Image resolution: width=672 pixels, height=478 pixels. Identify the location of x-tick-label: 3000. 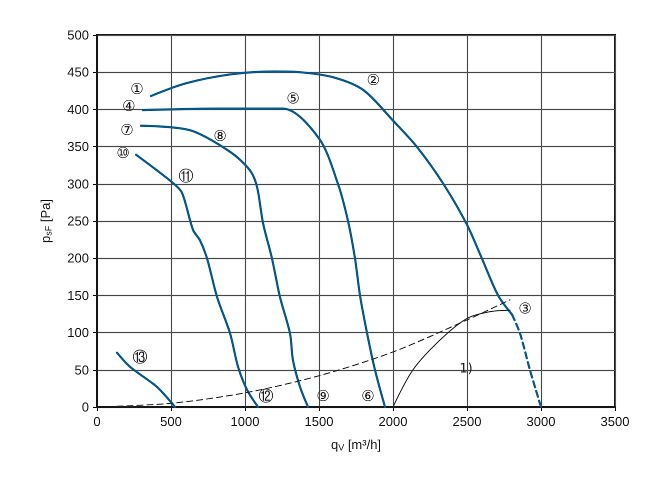
(541, 421).